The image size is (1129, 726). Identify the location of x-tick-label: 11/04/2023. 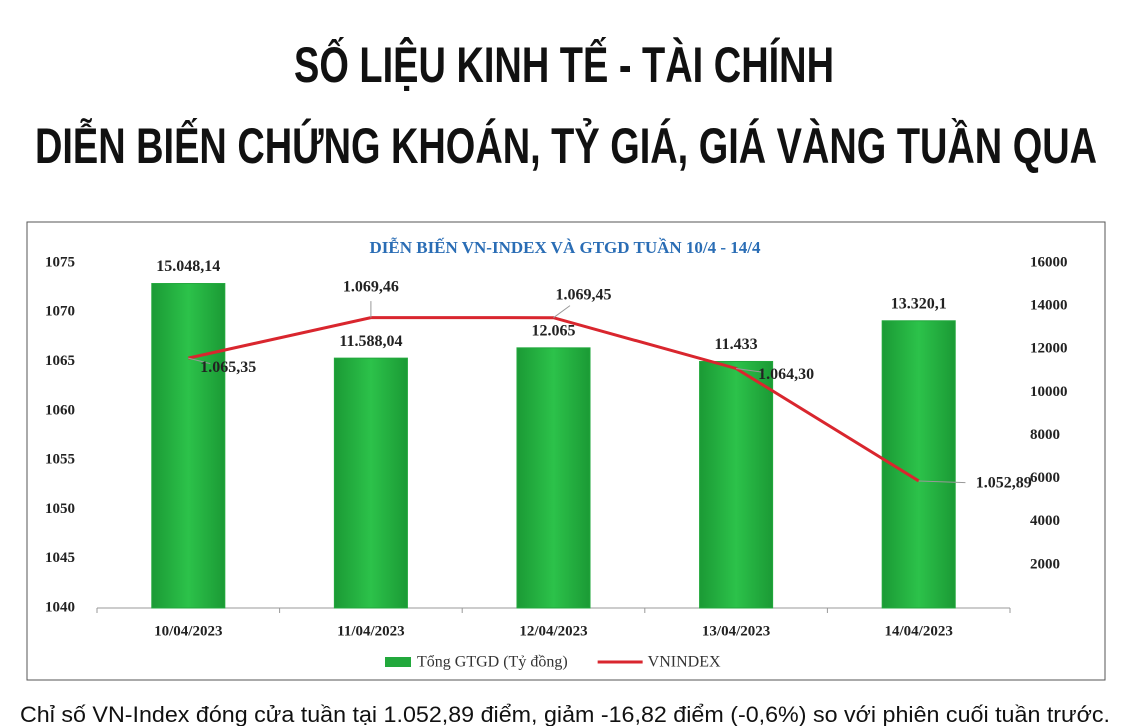
(371, 631).